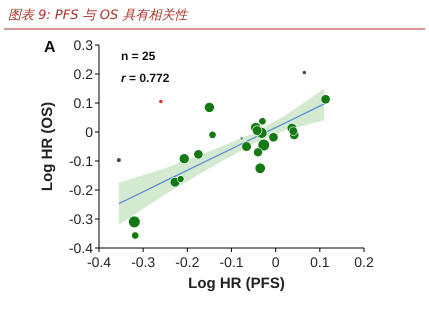 Image resolution: width=429 pixels, height=327 pixels. What do you see at coordinates (81, 161) in the screenshot?
I see `y-tick-label: -0.1` at bounding box center [81, 161].